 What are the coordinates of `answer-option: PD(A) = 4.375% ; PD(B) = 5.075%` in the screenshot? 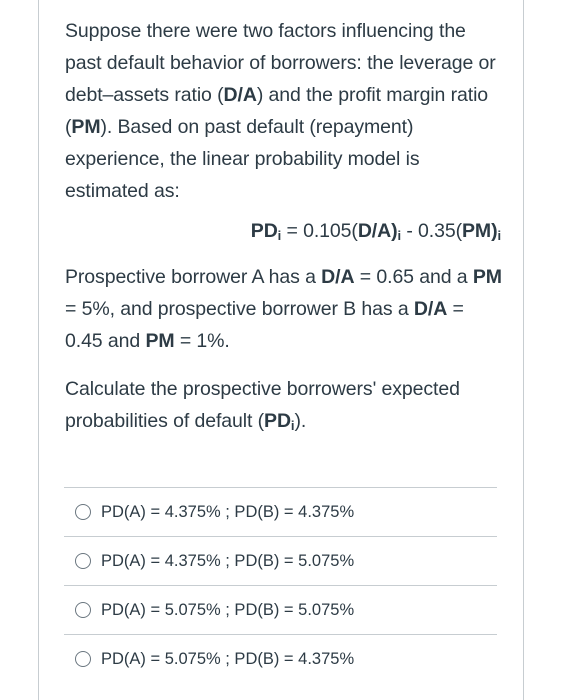 It's located at (280, 560).